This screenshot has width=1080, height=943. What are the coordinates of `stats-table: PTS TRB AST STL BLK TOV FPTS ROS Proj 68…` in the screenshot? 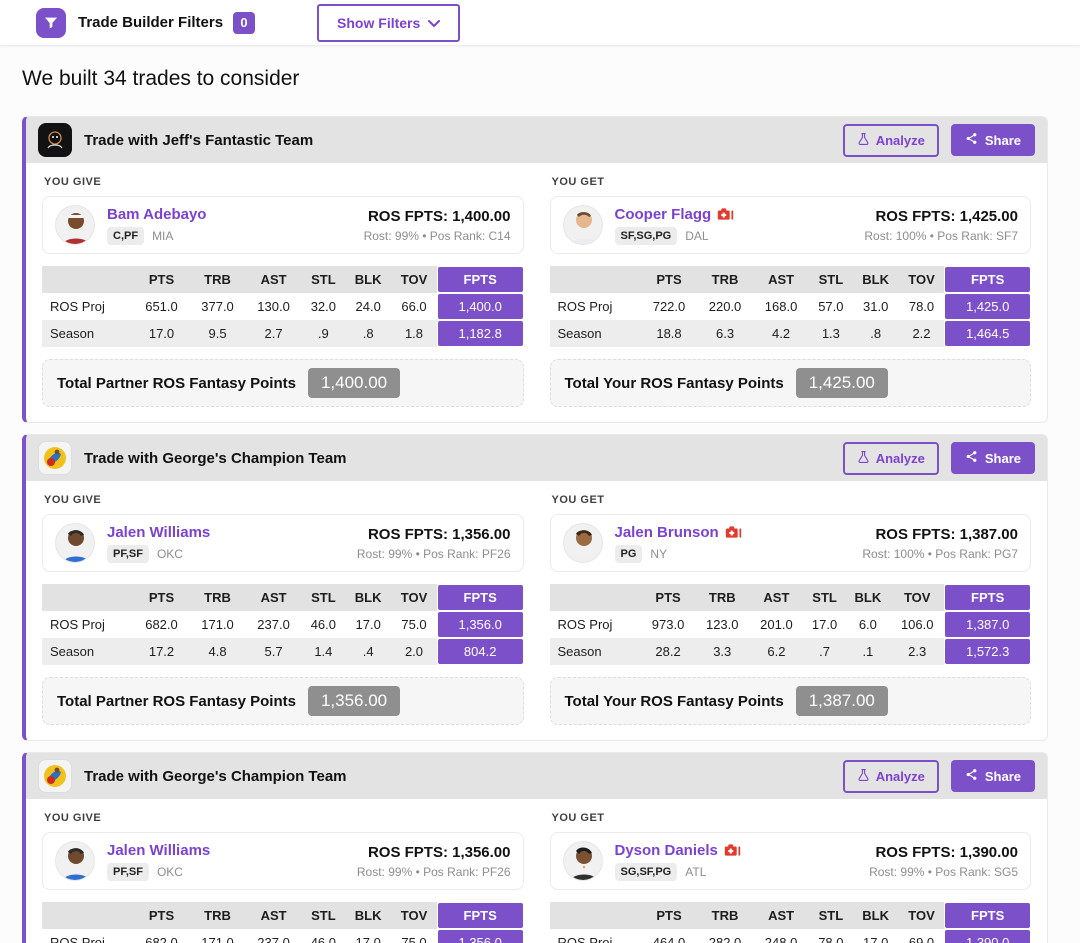 It's located at (283, 922).